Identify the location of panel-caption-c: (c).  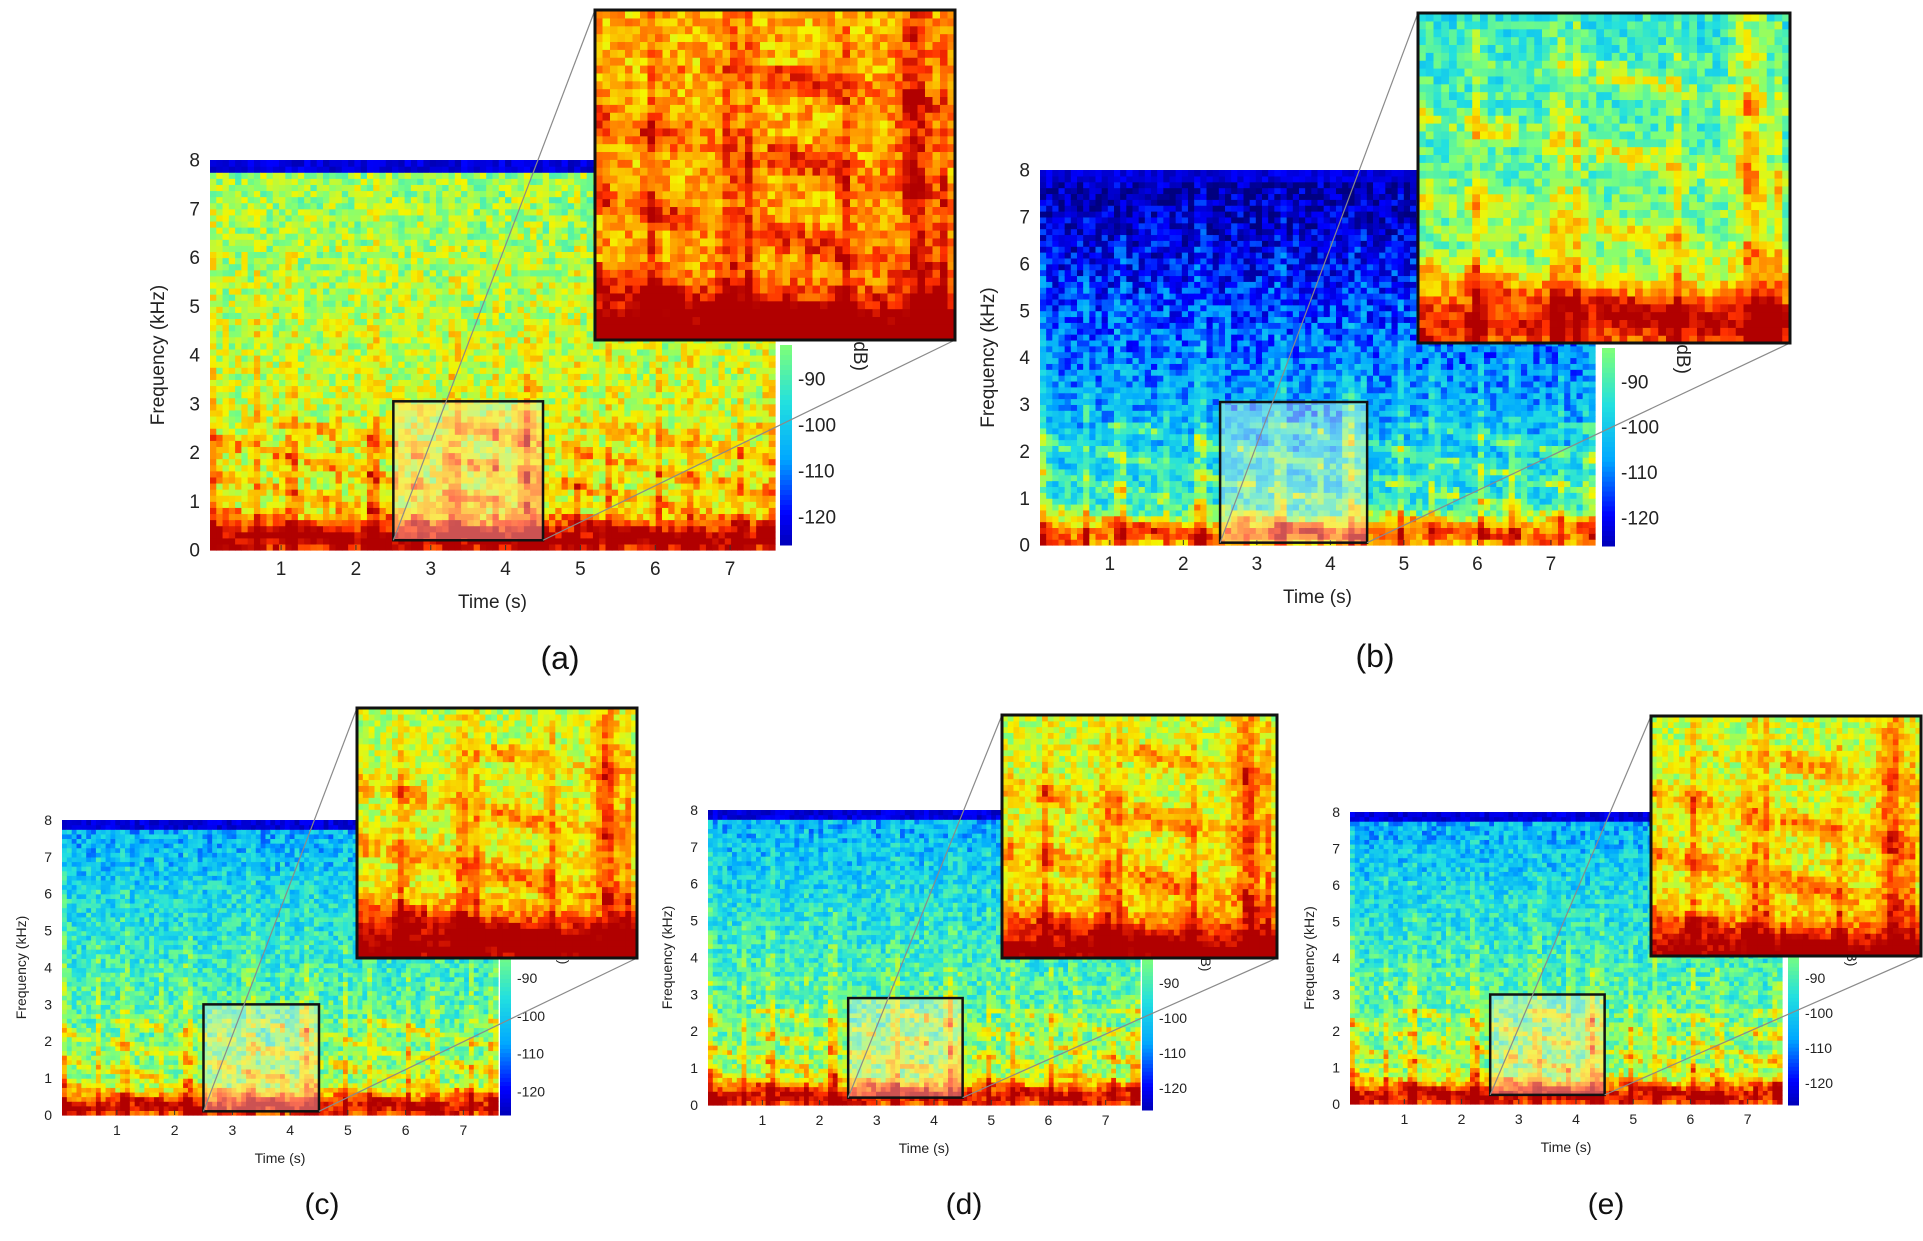
(322, 1205).